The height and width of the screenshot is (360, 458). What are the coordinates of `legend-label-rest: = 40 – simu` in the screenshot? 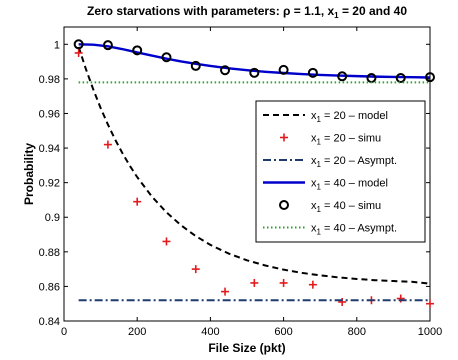 It's located at (351, 206).